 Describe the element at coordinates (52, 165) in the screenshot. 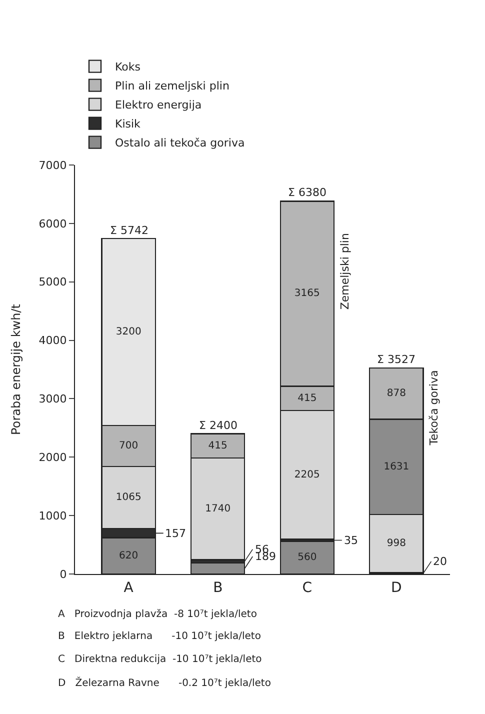

I see `y-tick-label: 7000` at that location.